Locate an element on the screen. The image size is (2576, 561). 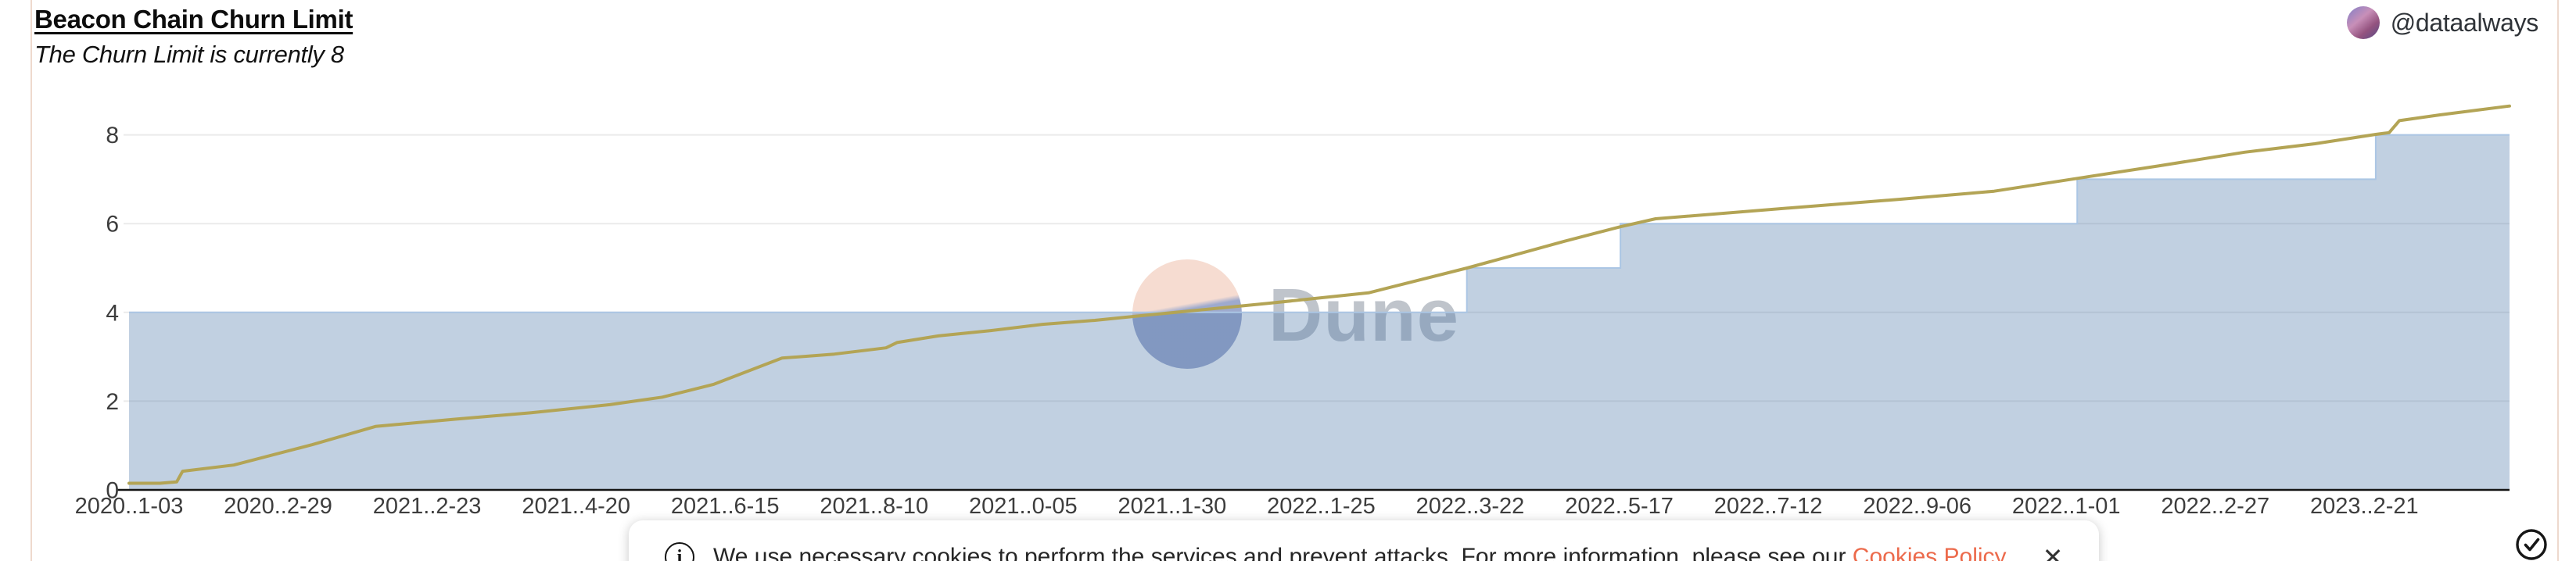
author-avatar is located at coordinates (2363, 22).